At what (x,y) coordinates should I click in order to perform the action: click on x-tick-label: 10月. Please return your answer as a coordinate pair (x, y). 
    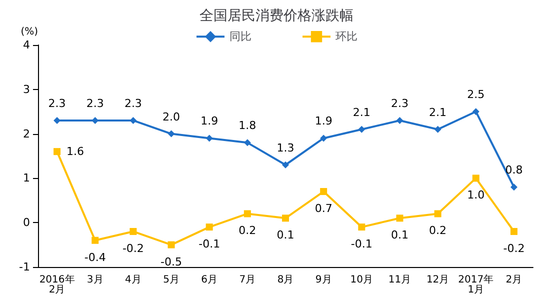
    Looking at the image, I should click on (362, 280).